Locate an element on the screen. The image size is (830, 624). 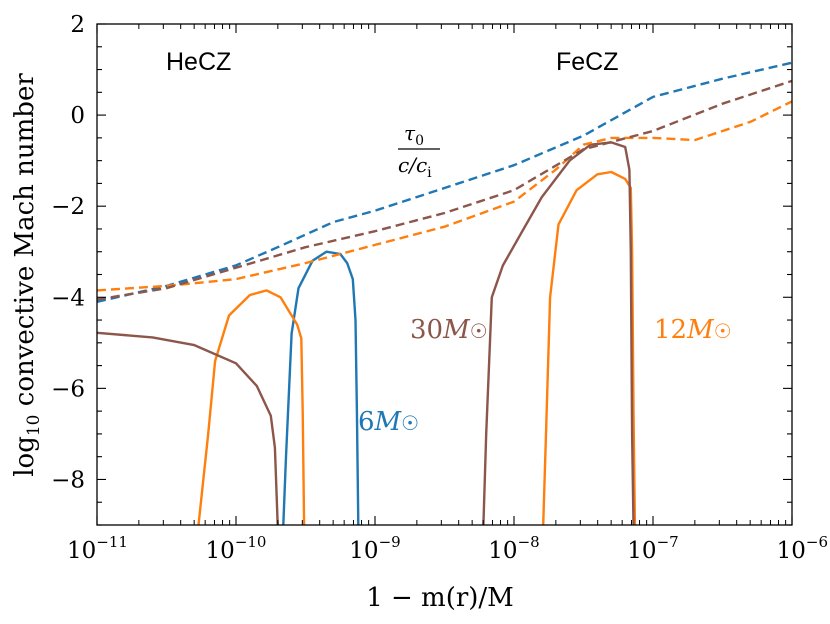
hecz-label: HeCZ is located at coordinates (198, 62).